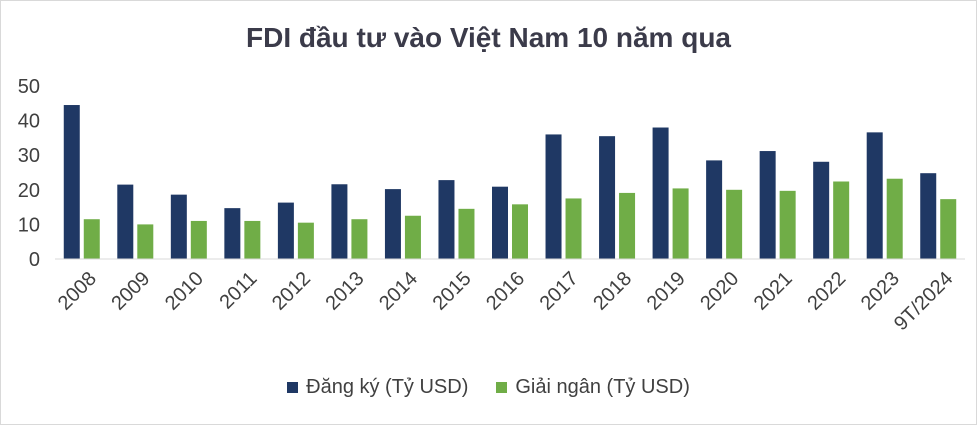 The image size is (977, 425). What do you see at coordinates (559, 291) in the screenshot?
I see `x-tick-label: 2017` at bounding box center [559, 291].